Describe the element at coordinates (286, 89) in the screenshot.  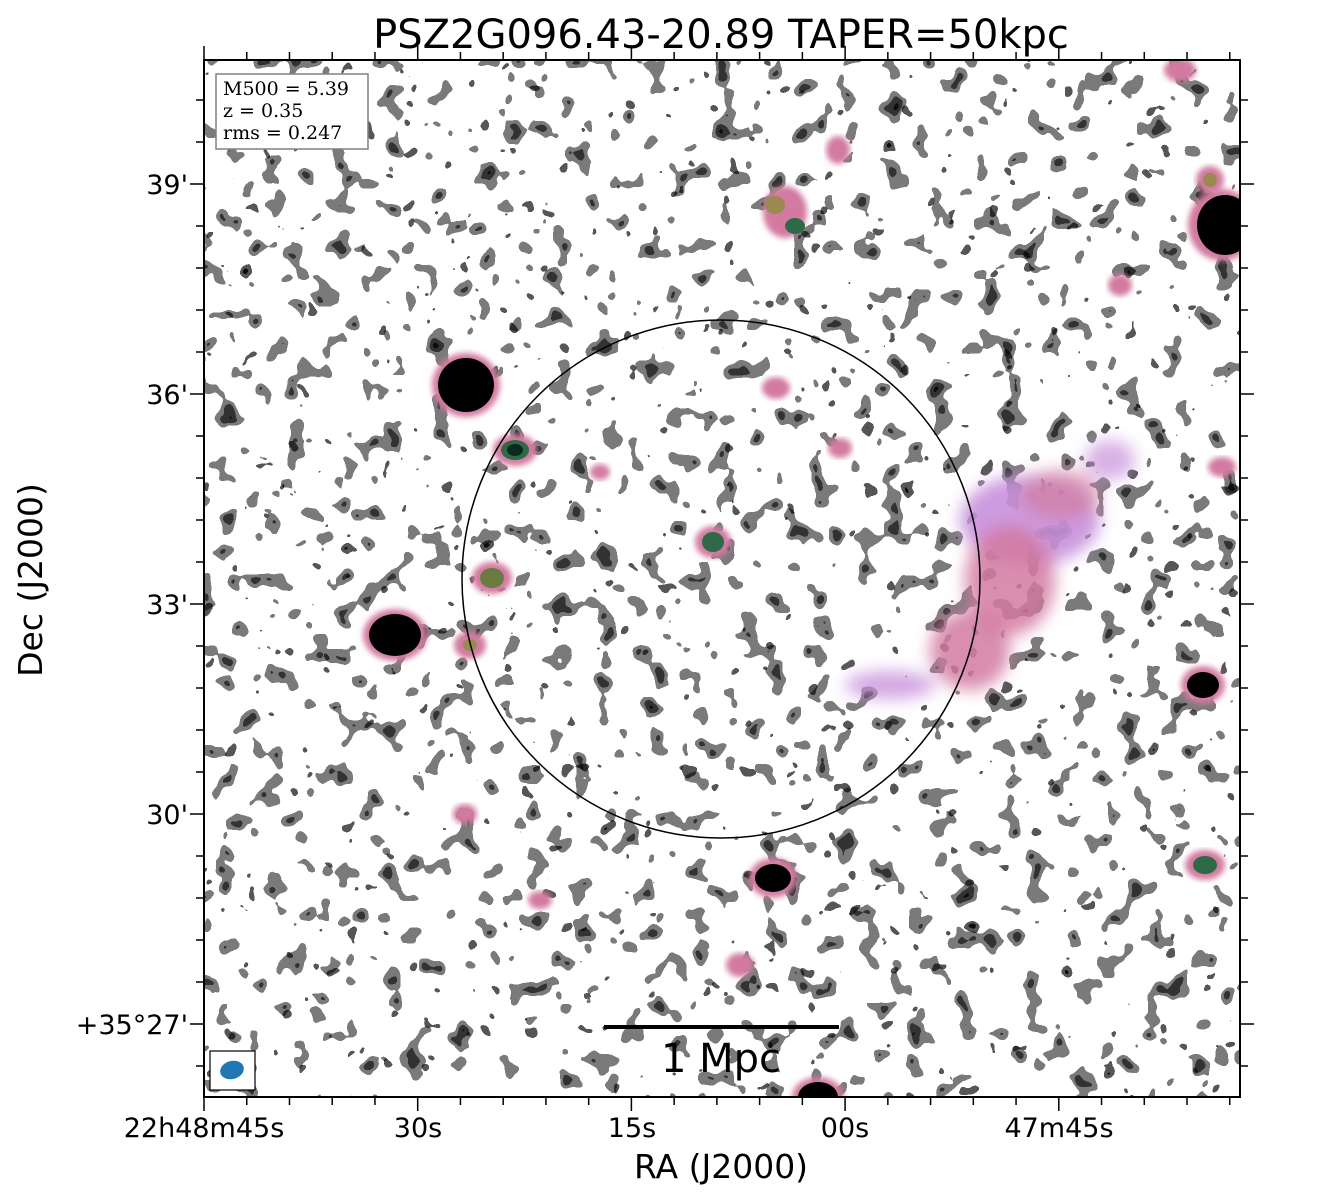
I see `info-line-mass: M500 = 5.39` at that location.